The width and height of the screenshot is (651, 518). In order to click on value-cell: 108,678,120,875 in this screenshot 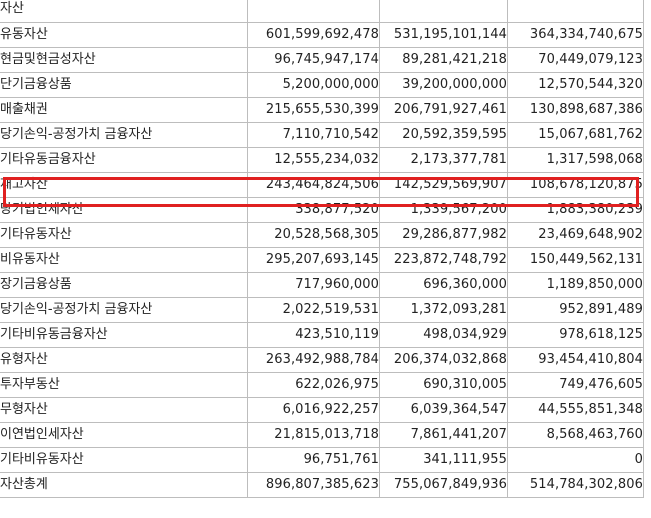, I will do `click(575, 185)`.